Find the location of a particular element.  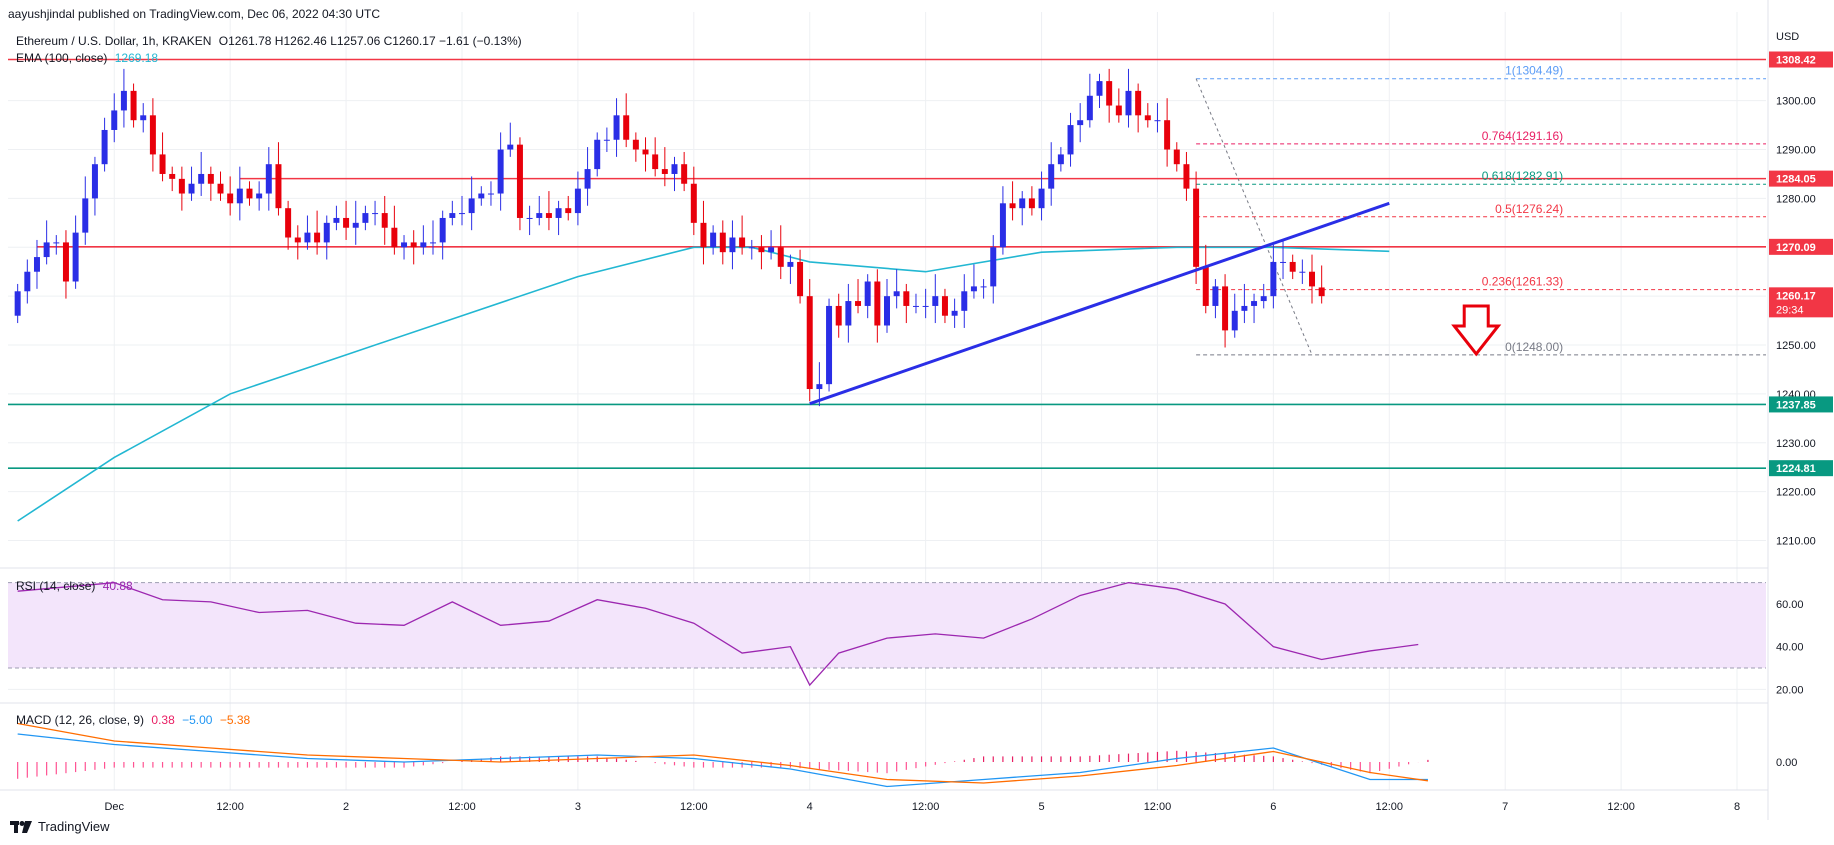

level-price-label: 1237.85 is located at coordinates (1796, 405).